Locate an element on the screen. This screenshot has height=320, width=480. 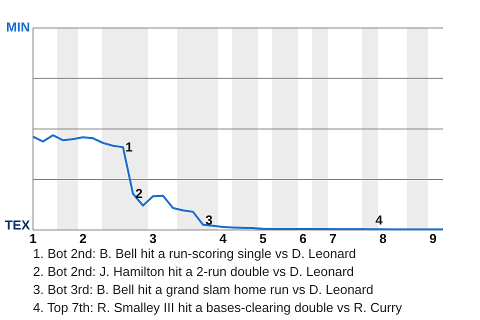
x-tick-label: 6 is located at coordinates (303, 238).